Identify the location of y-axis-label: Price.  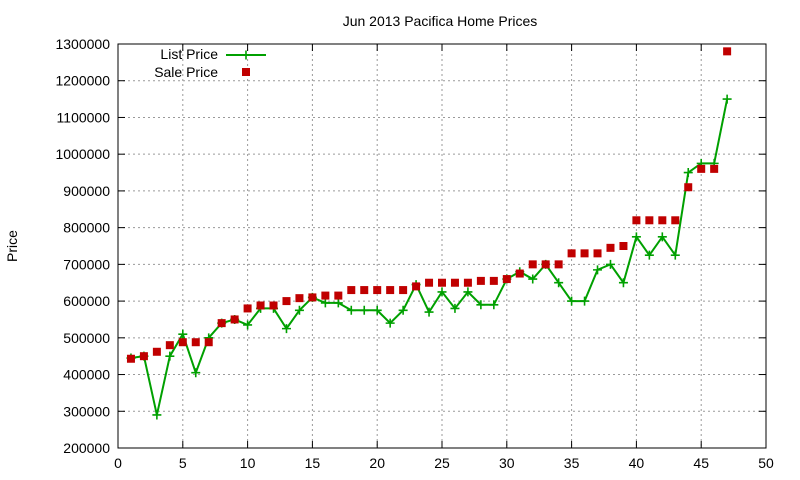
(12, 246).